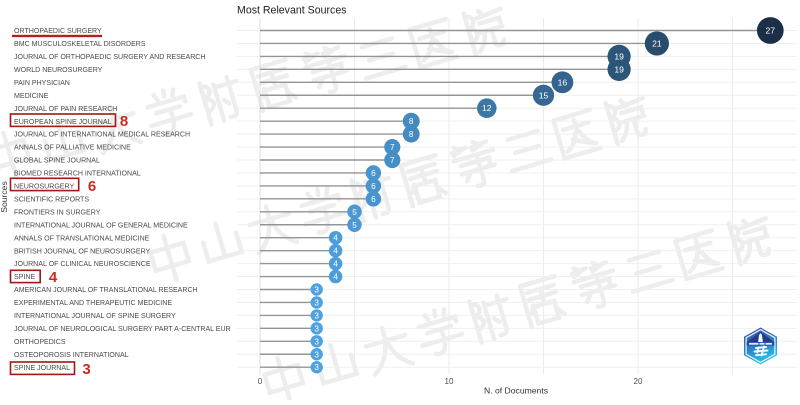 The height and width of the screenshot is (405, 800). I want to click on svg-text:INTERNATIONAL JOURNAL OF SPINE: INTERNATIONAL JOURNAL OF SPINE SURGERY, so click(95, 316).